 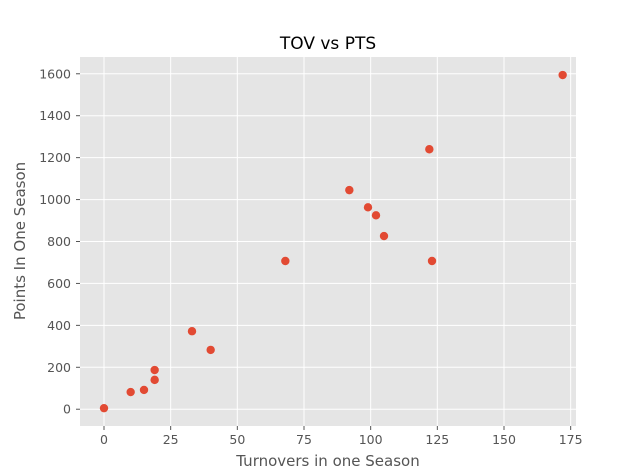 What do you see at coordinates (55, 115) in the screenshot?
I see `y-tick-label: 1400` at bounding box center [55, 115].